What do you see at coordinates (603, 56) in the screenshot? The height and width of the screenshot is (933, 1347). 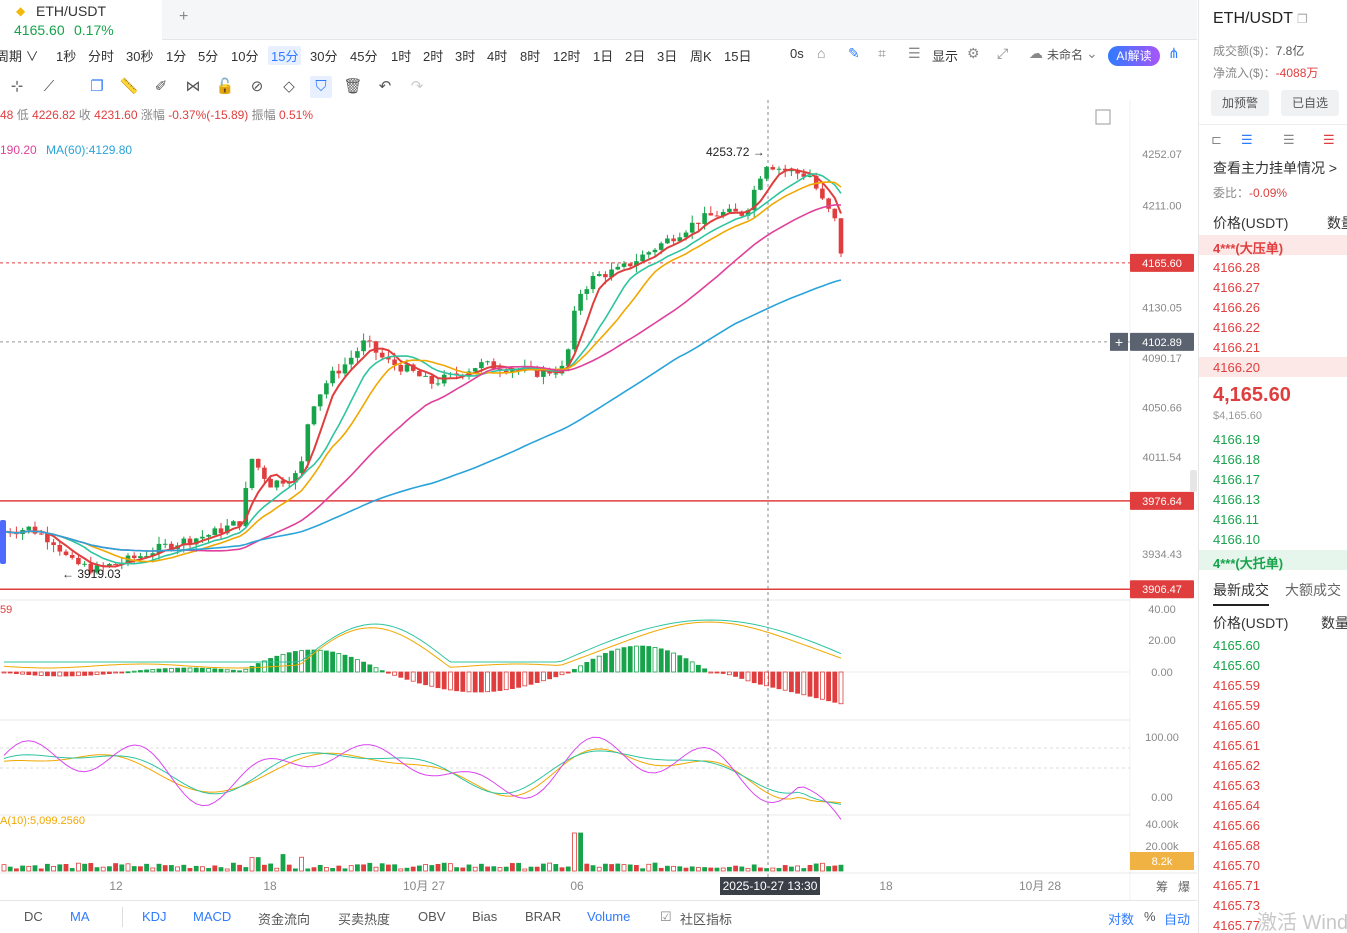 I see `interval-16: 1日` at bounding box center [603, 56].